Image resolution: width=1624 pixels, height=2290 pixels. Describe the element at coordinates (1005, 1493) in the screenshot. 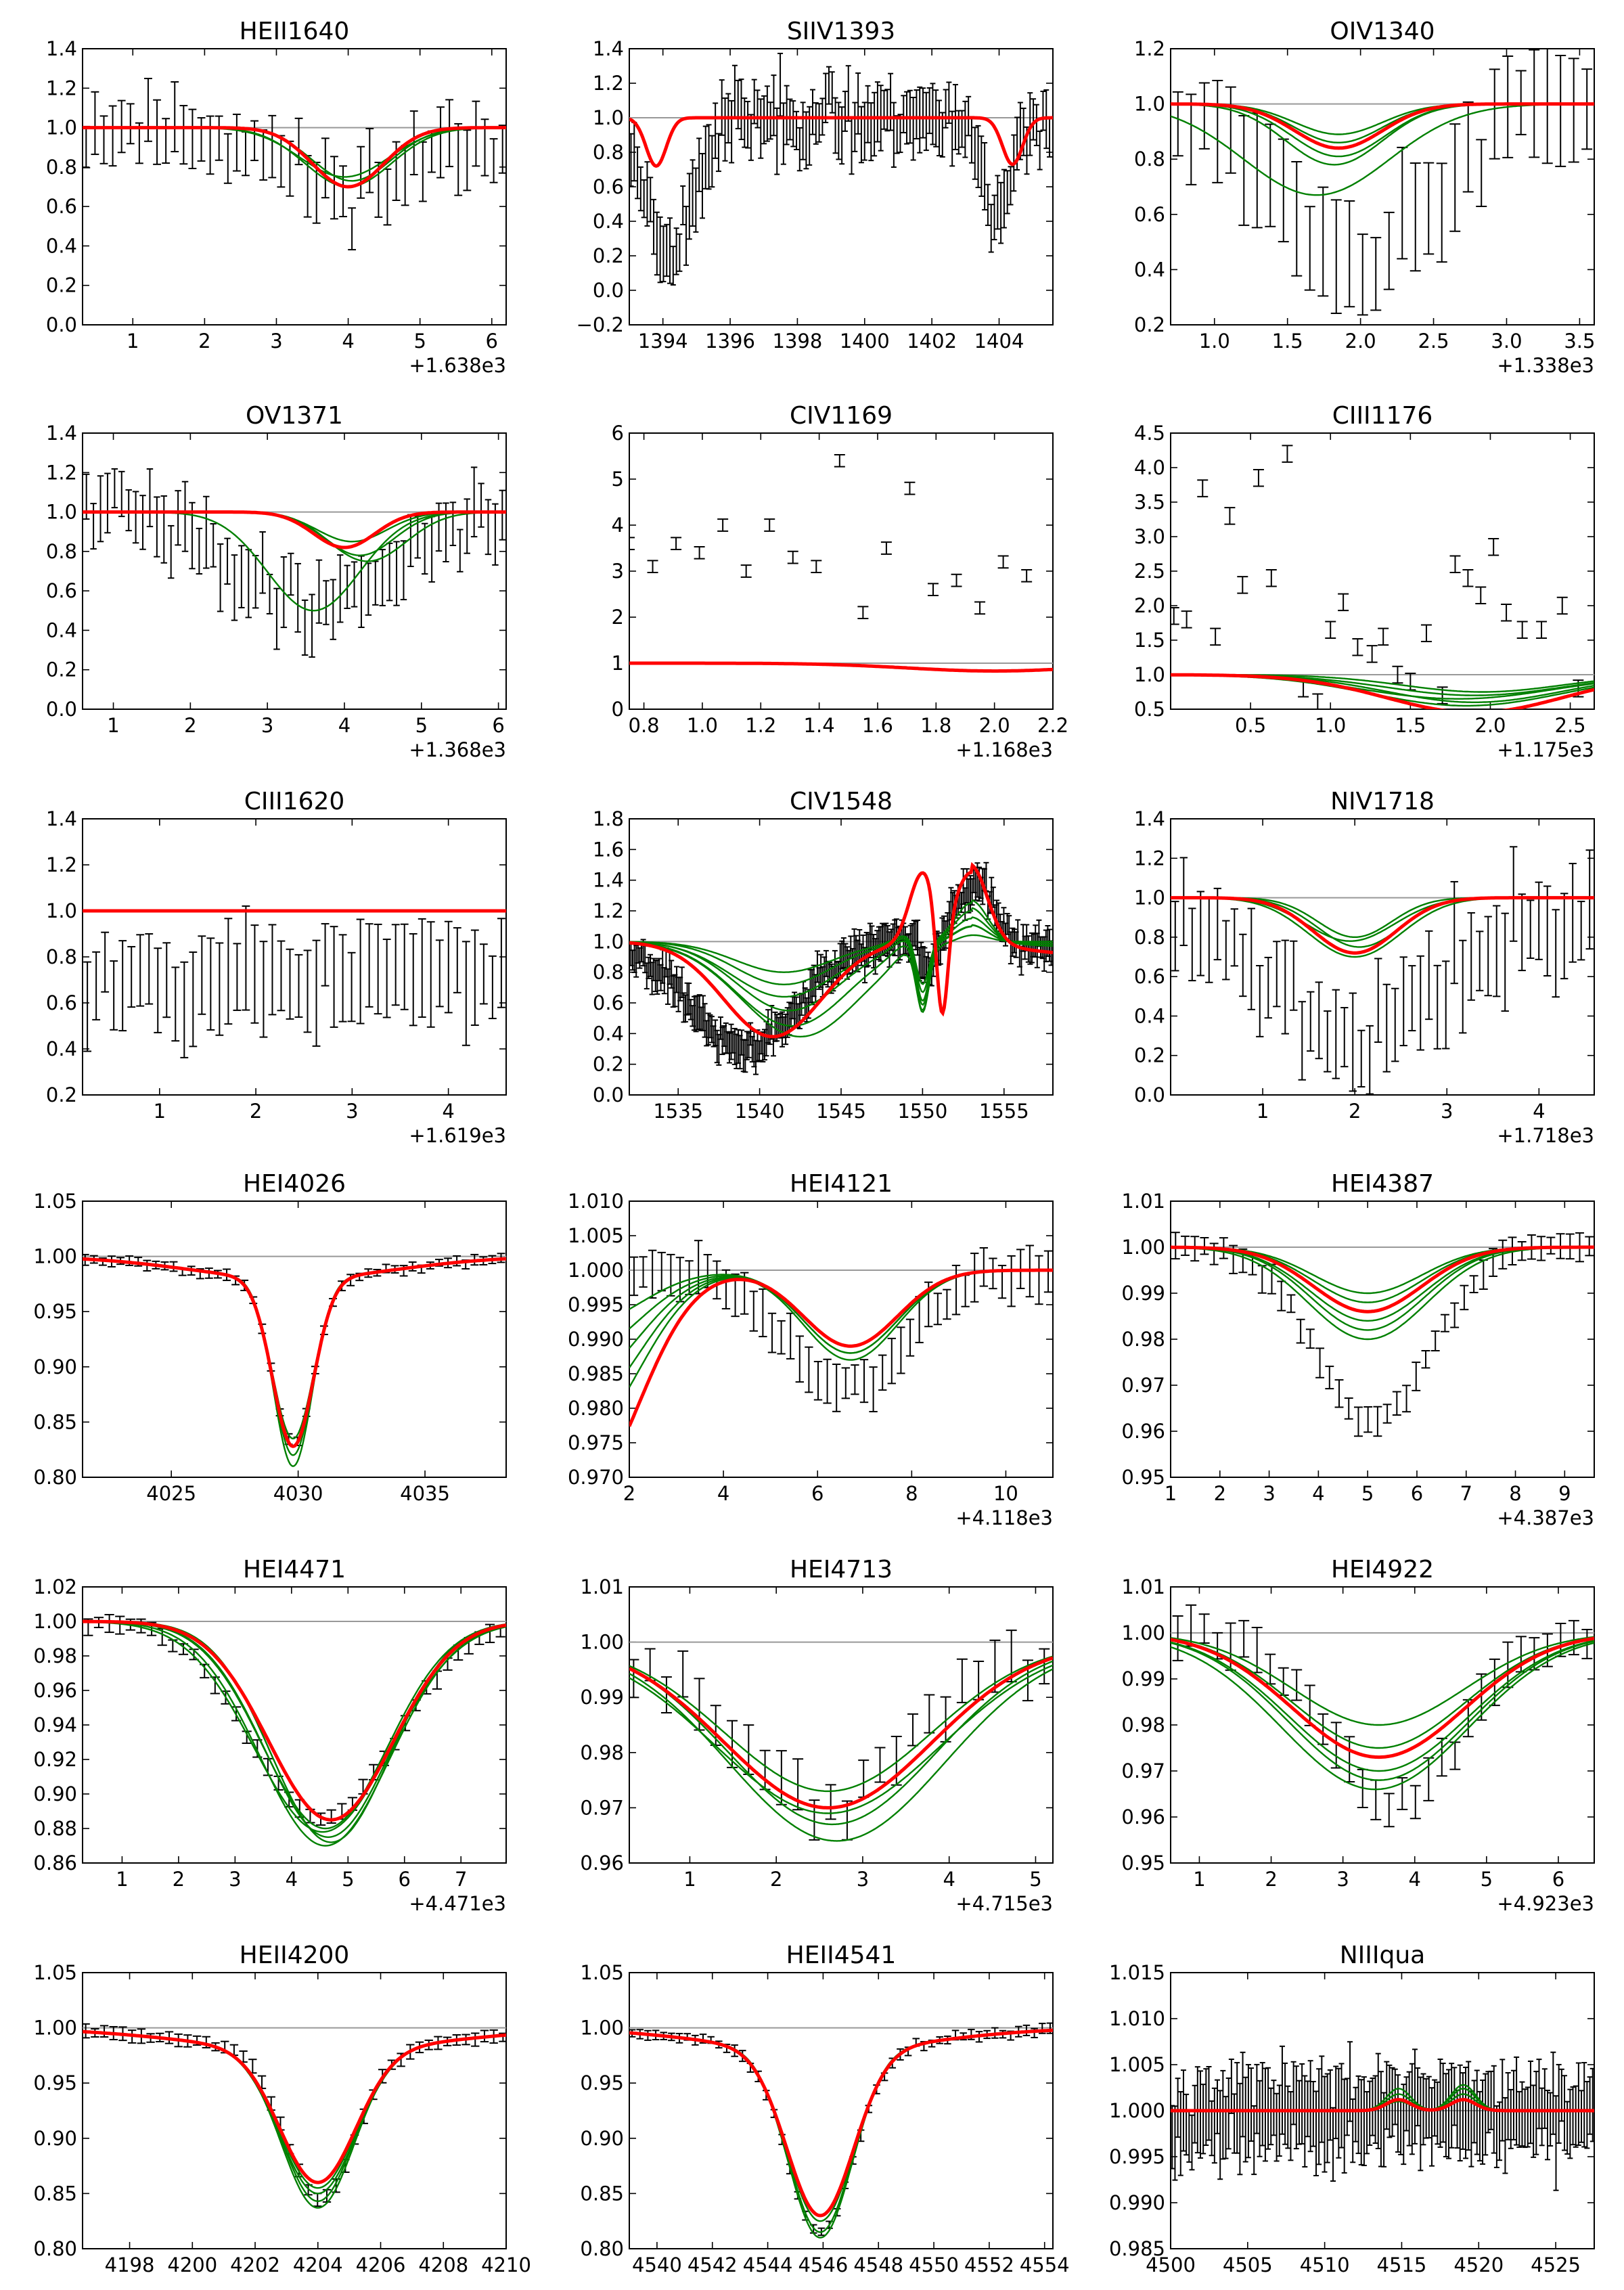

I see `x-tick-label: 10` at that location.